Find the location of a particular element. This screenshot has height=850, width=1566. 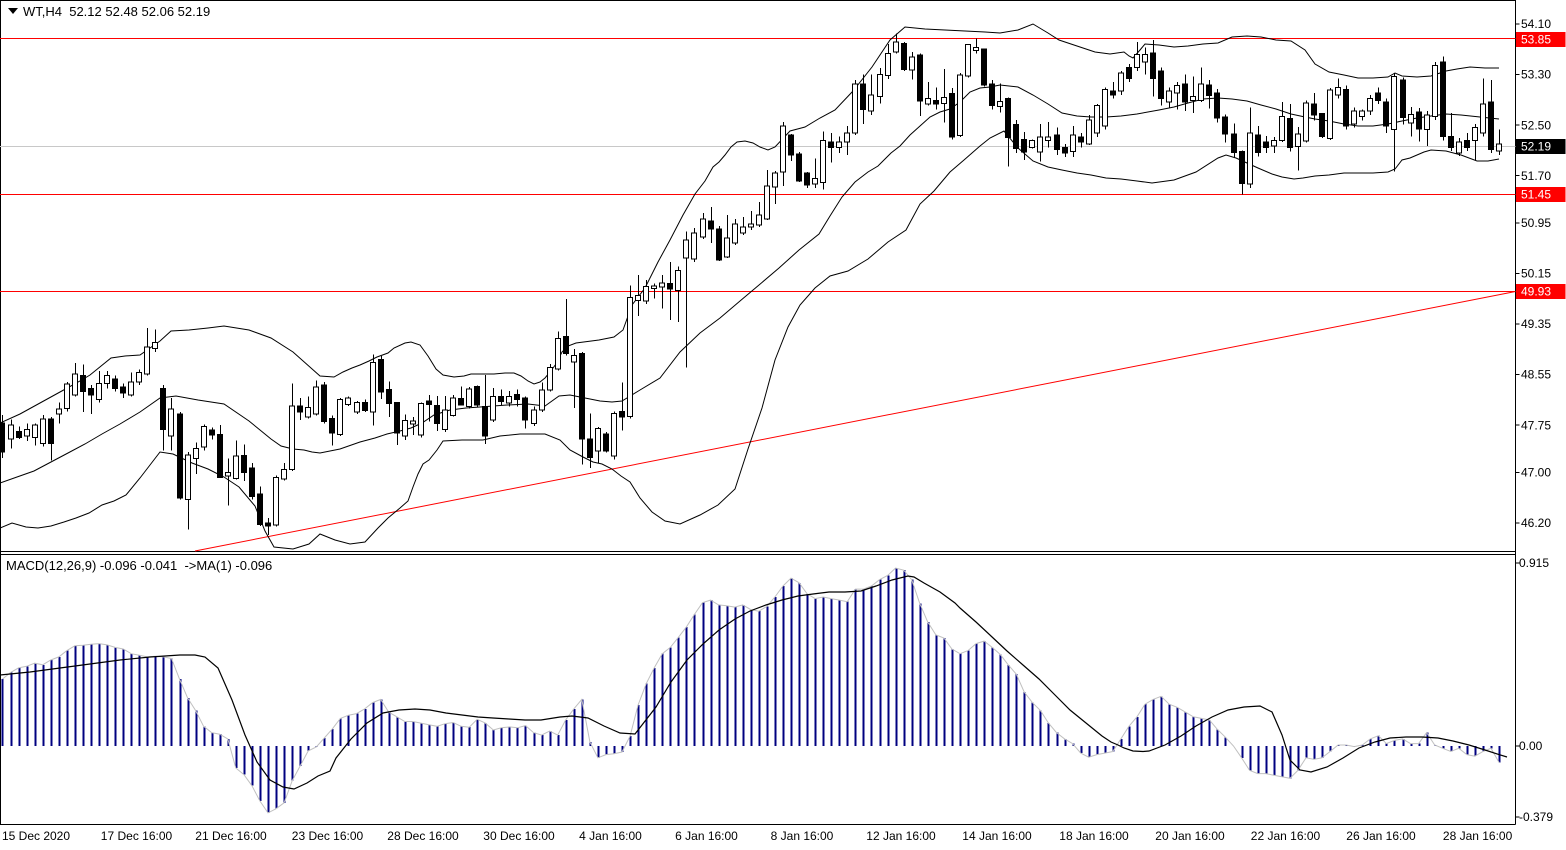

svg-text: 53.30 is located at coordinates (1536, 75).